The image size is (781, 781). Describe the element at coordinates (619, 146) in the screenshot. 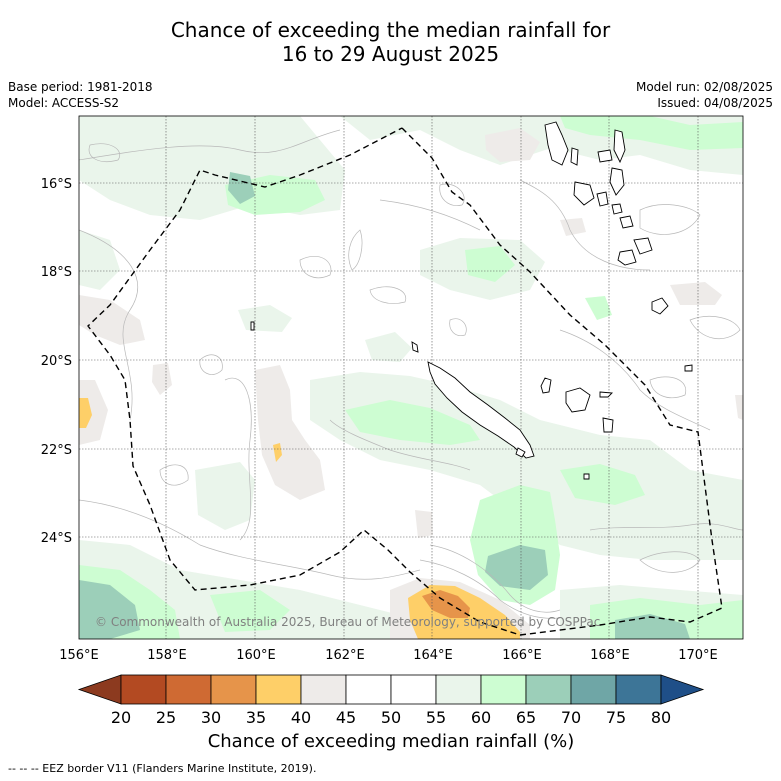

I see `maewo-coast` at that location.